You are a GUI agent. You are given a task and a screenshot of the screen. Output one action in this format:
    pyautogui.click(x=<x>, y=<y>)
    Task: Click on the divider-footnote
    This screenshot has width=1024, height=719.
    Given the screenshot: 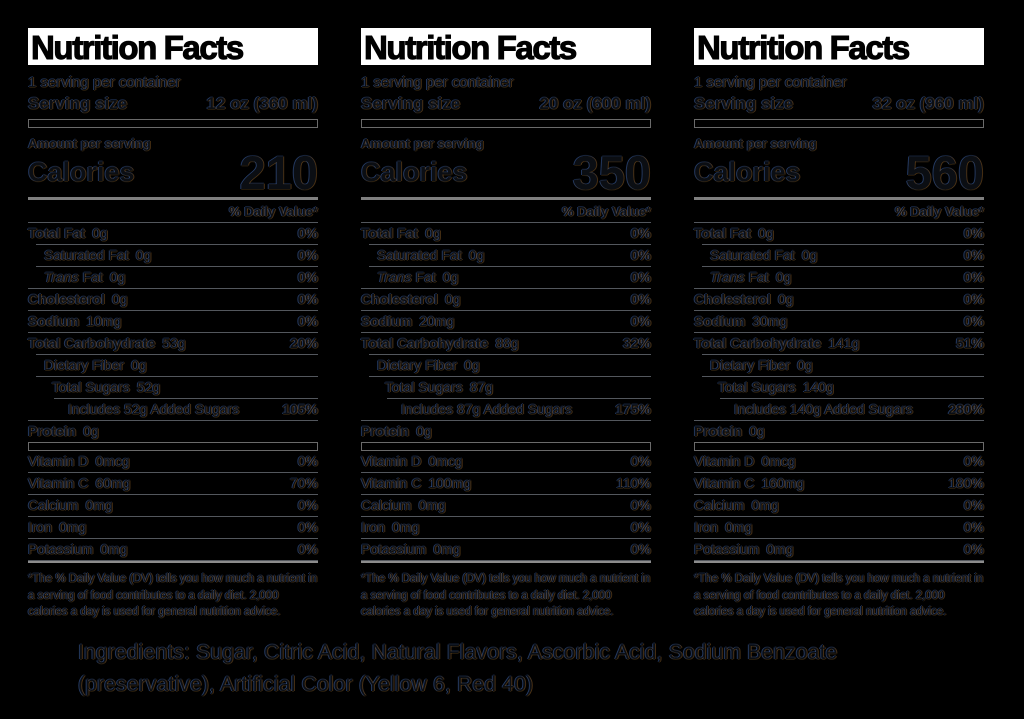 What is the action you would take?
    pyautogui.click(x=506, y=562)
    